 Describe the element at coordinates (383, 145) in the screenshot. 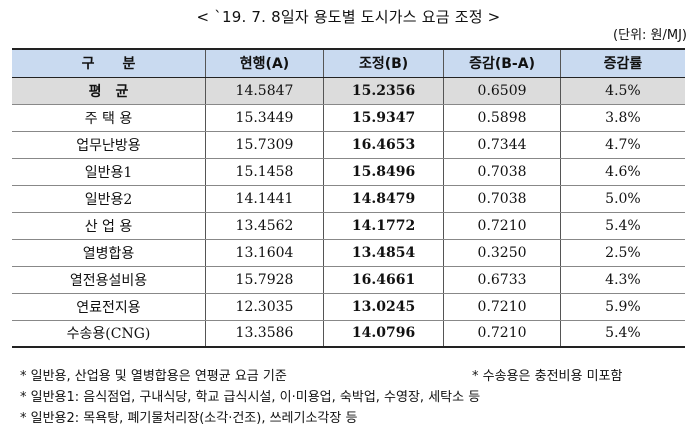

I see `row-adjusted: 16.4653` at that location.